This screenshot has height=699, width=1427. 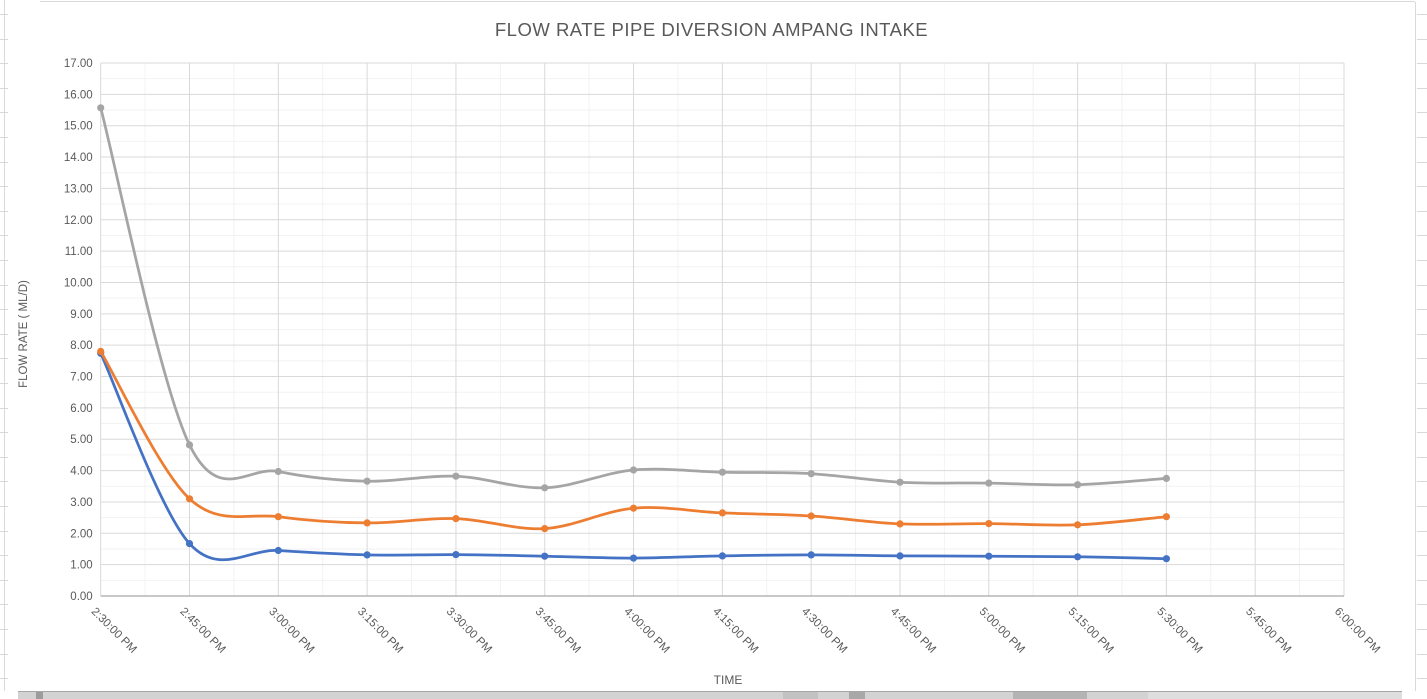 What do you see at coordinates (291, 631) in the screenshot?
I see `svg-text: 3:00:00 PM` at bounding box center [291, 631].